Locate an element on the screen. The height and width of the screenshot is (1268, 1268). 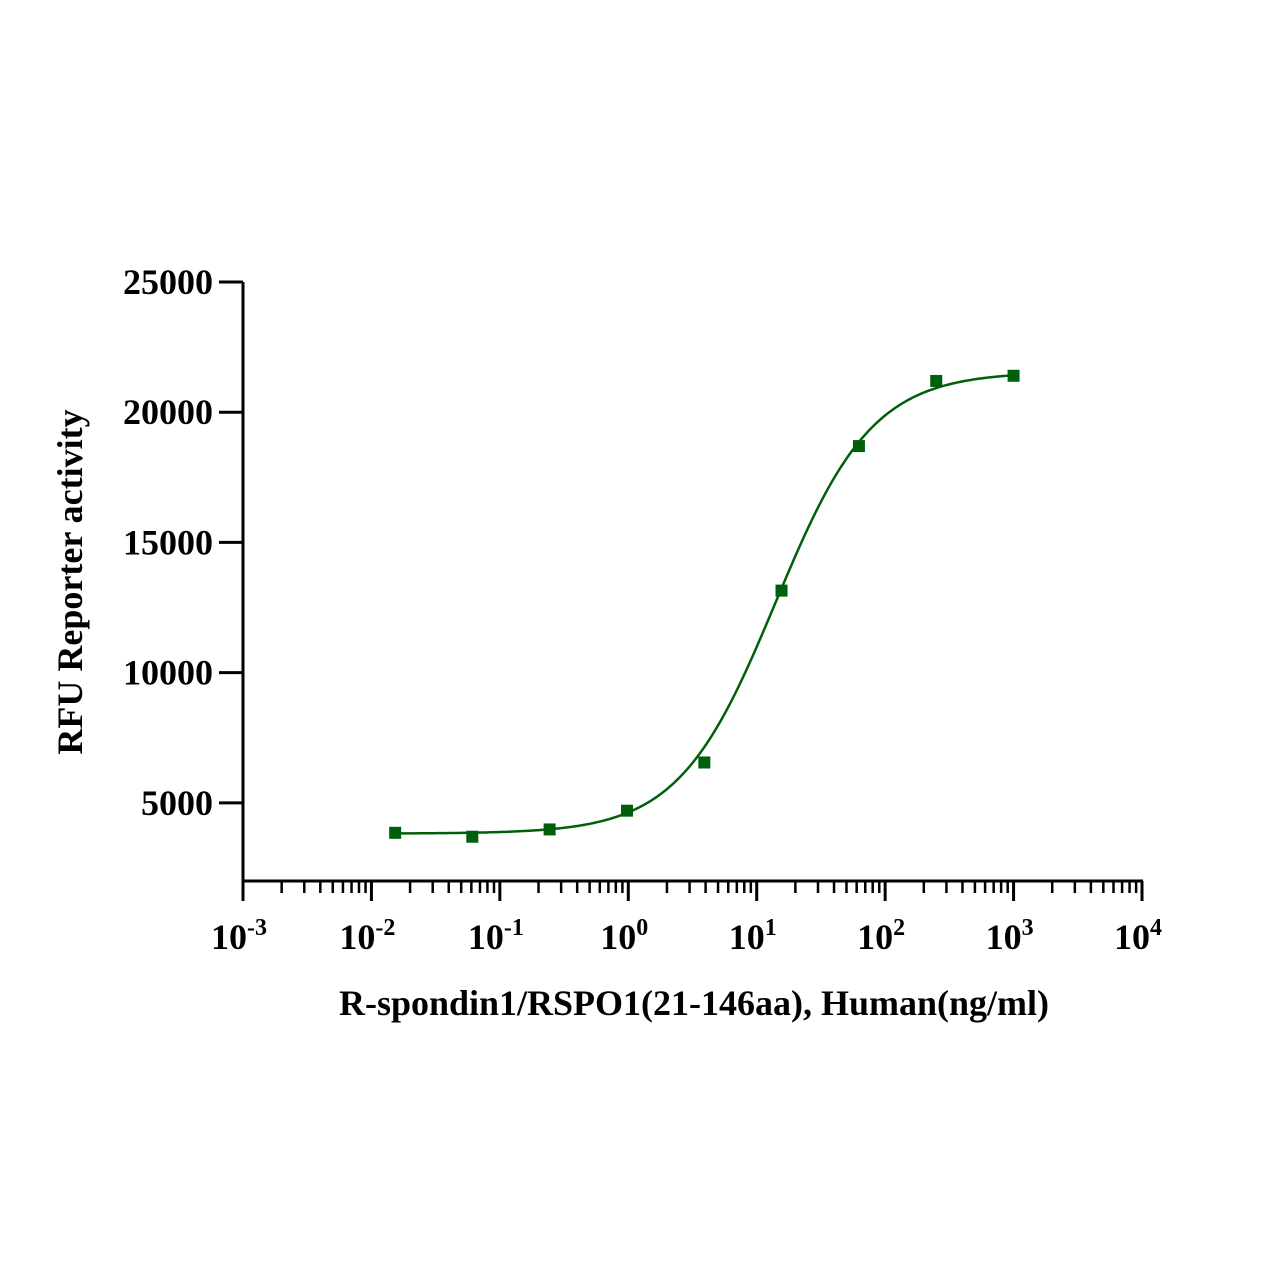
x-tick-label: 10³ is located at coordinates (1010, 936).